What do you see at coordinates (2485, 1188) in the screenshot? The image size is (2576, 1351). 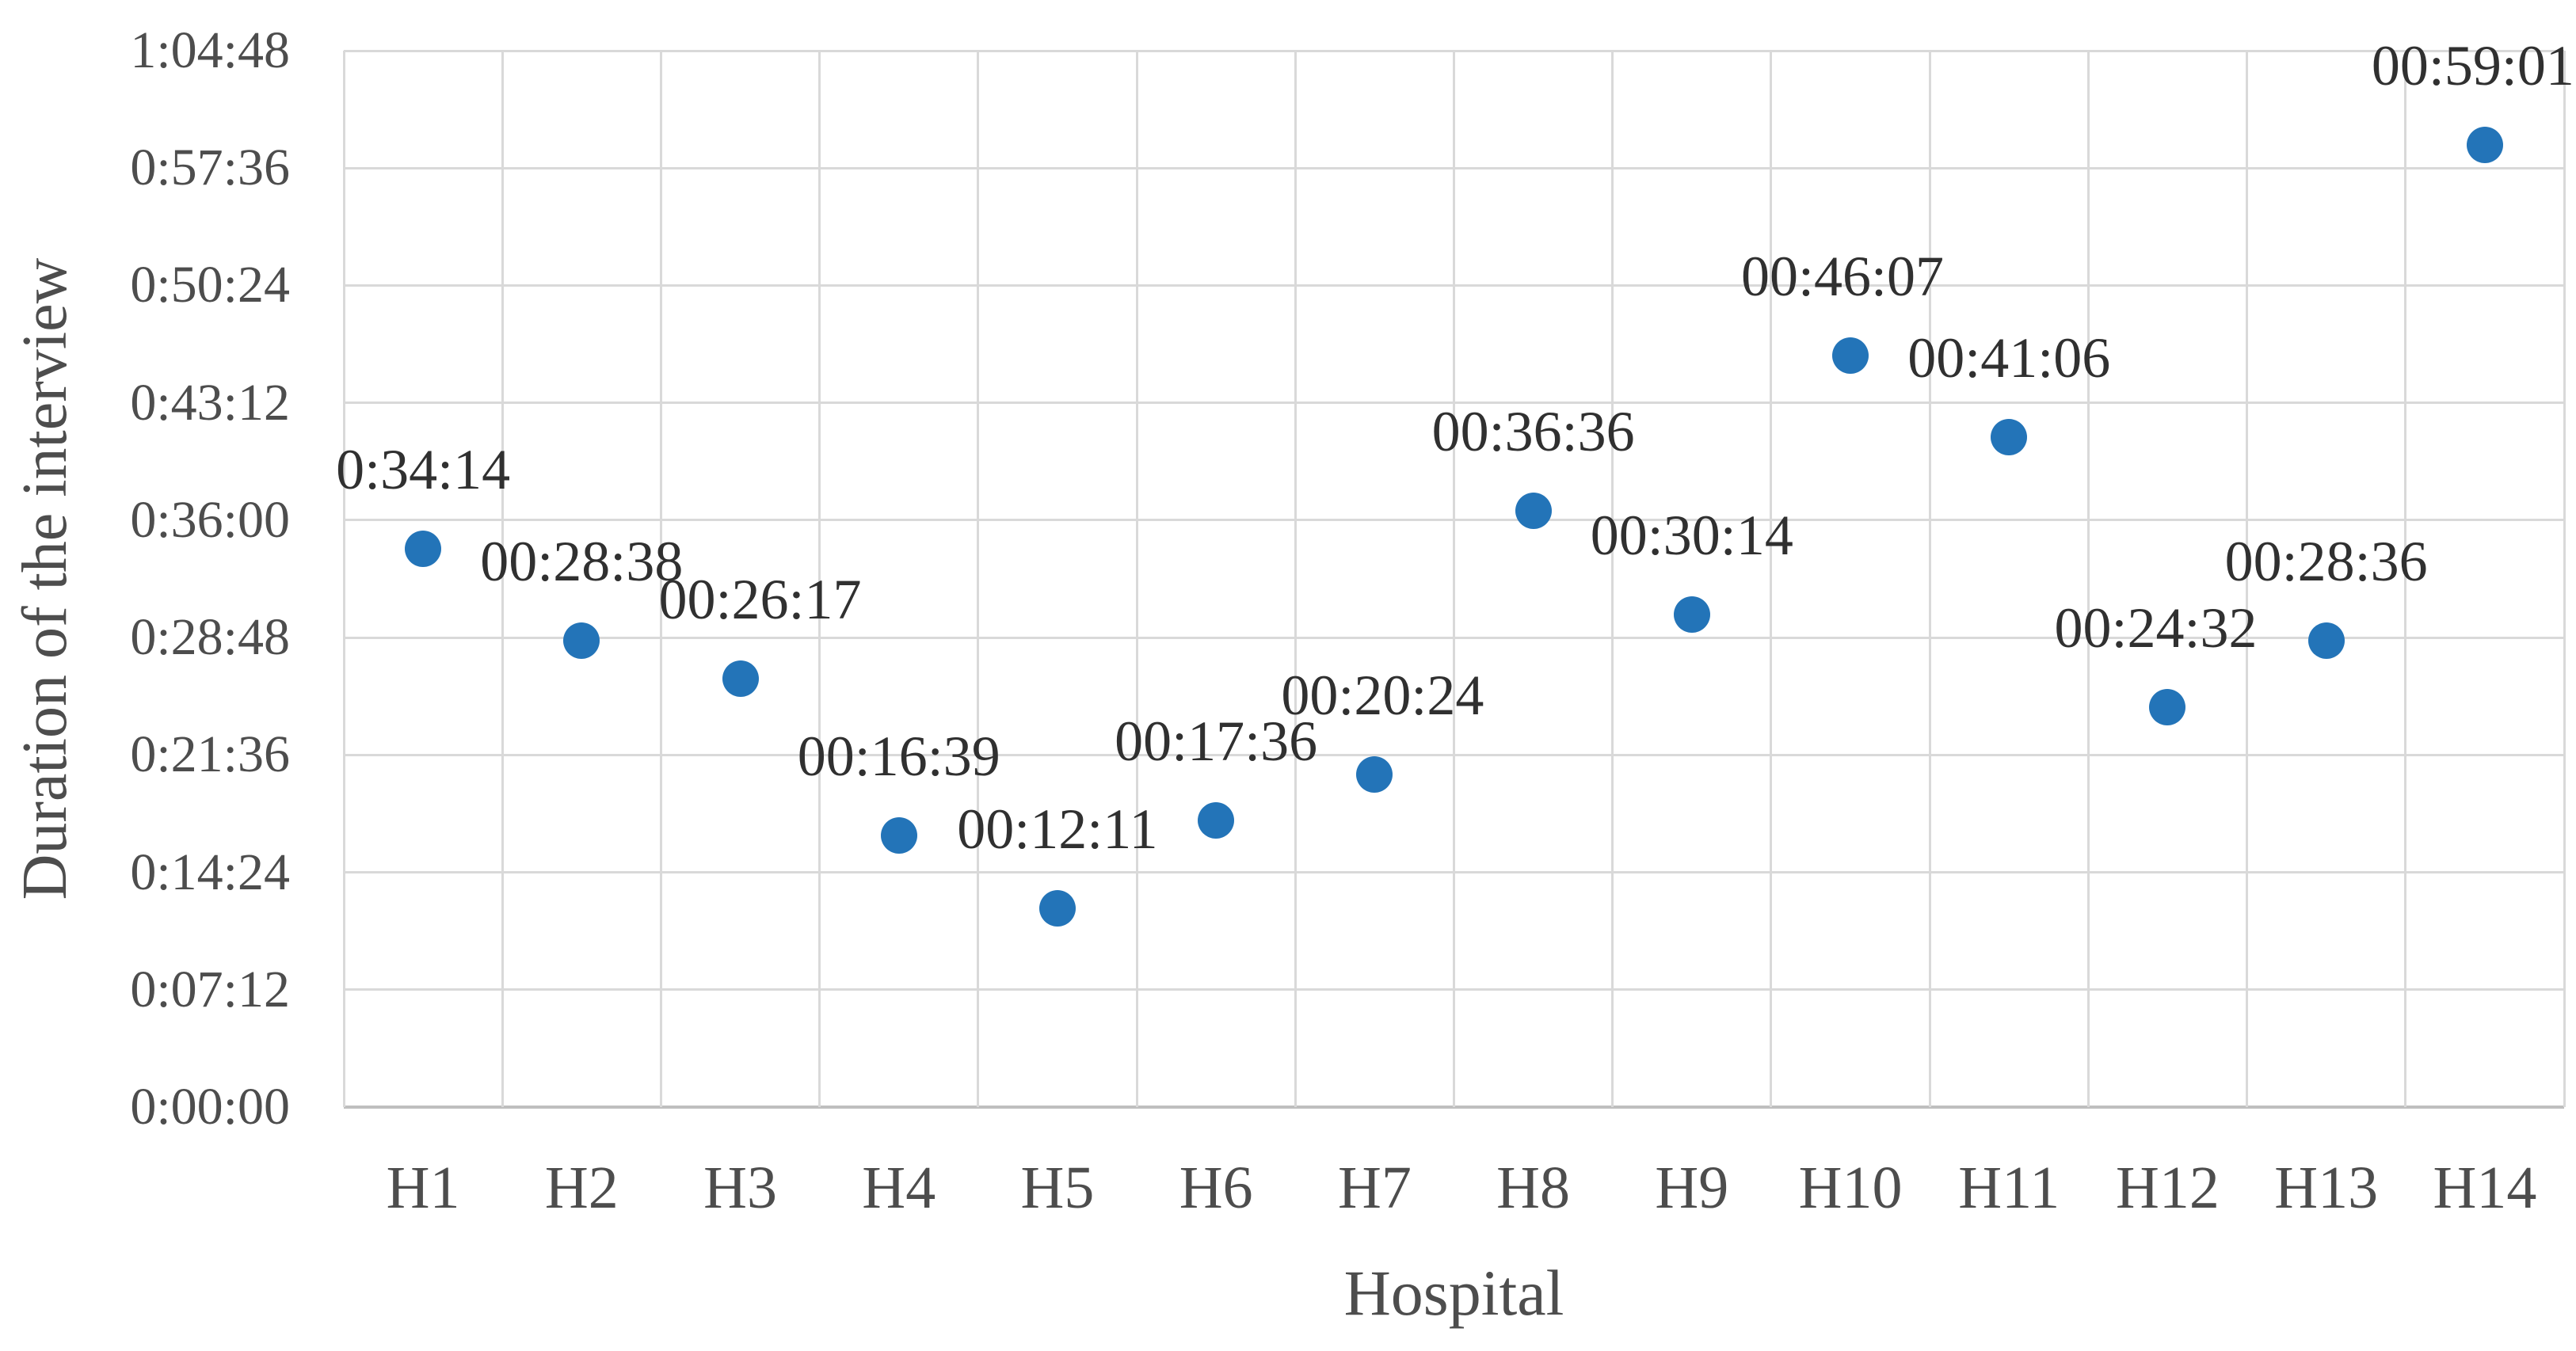 I see `x-tick-label: H14` at bounding box center [2485, 1188].